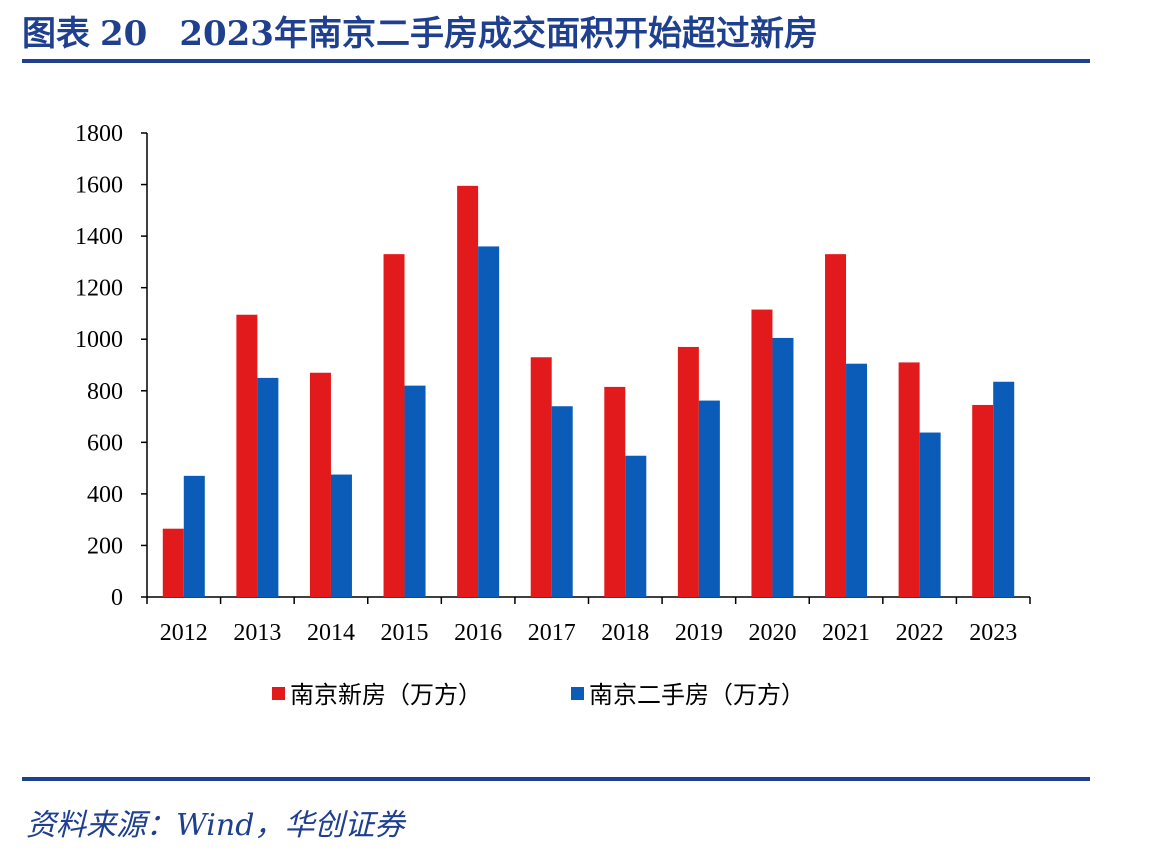 The image size is (1149, 857). Describe the element at coordinates (215, 825) in the screenshot. I see `source-note: 资料来源：Wind，华创证券` at that location.